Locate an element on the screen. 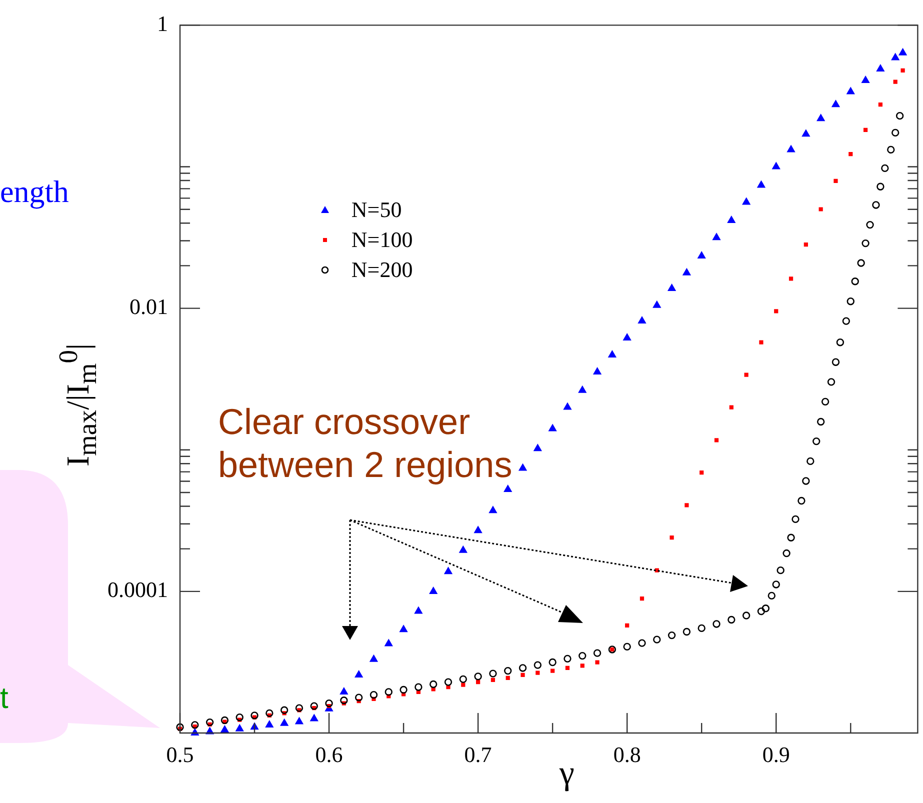  text: t is located at coordinates (4, 699).